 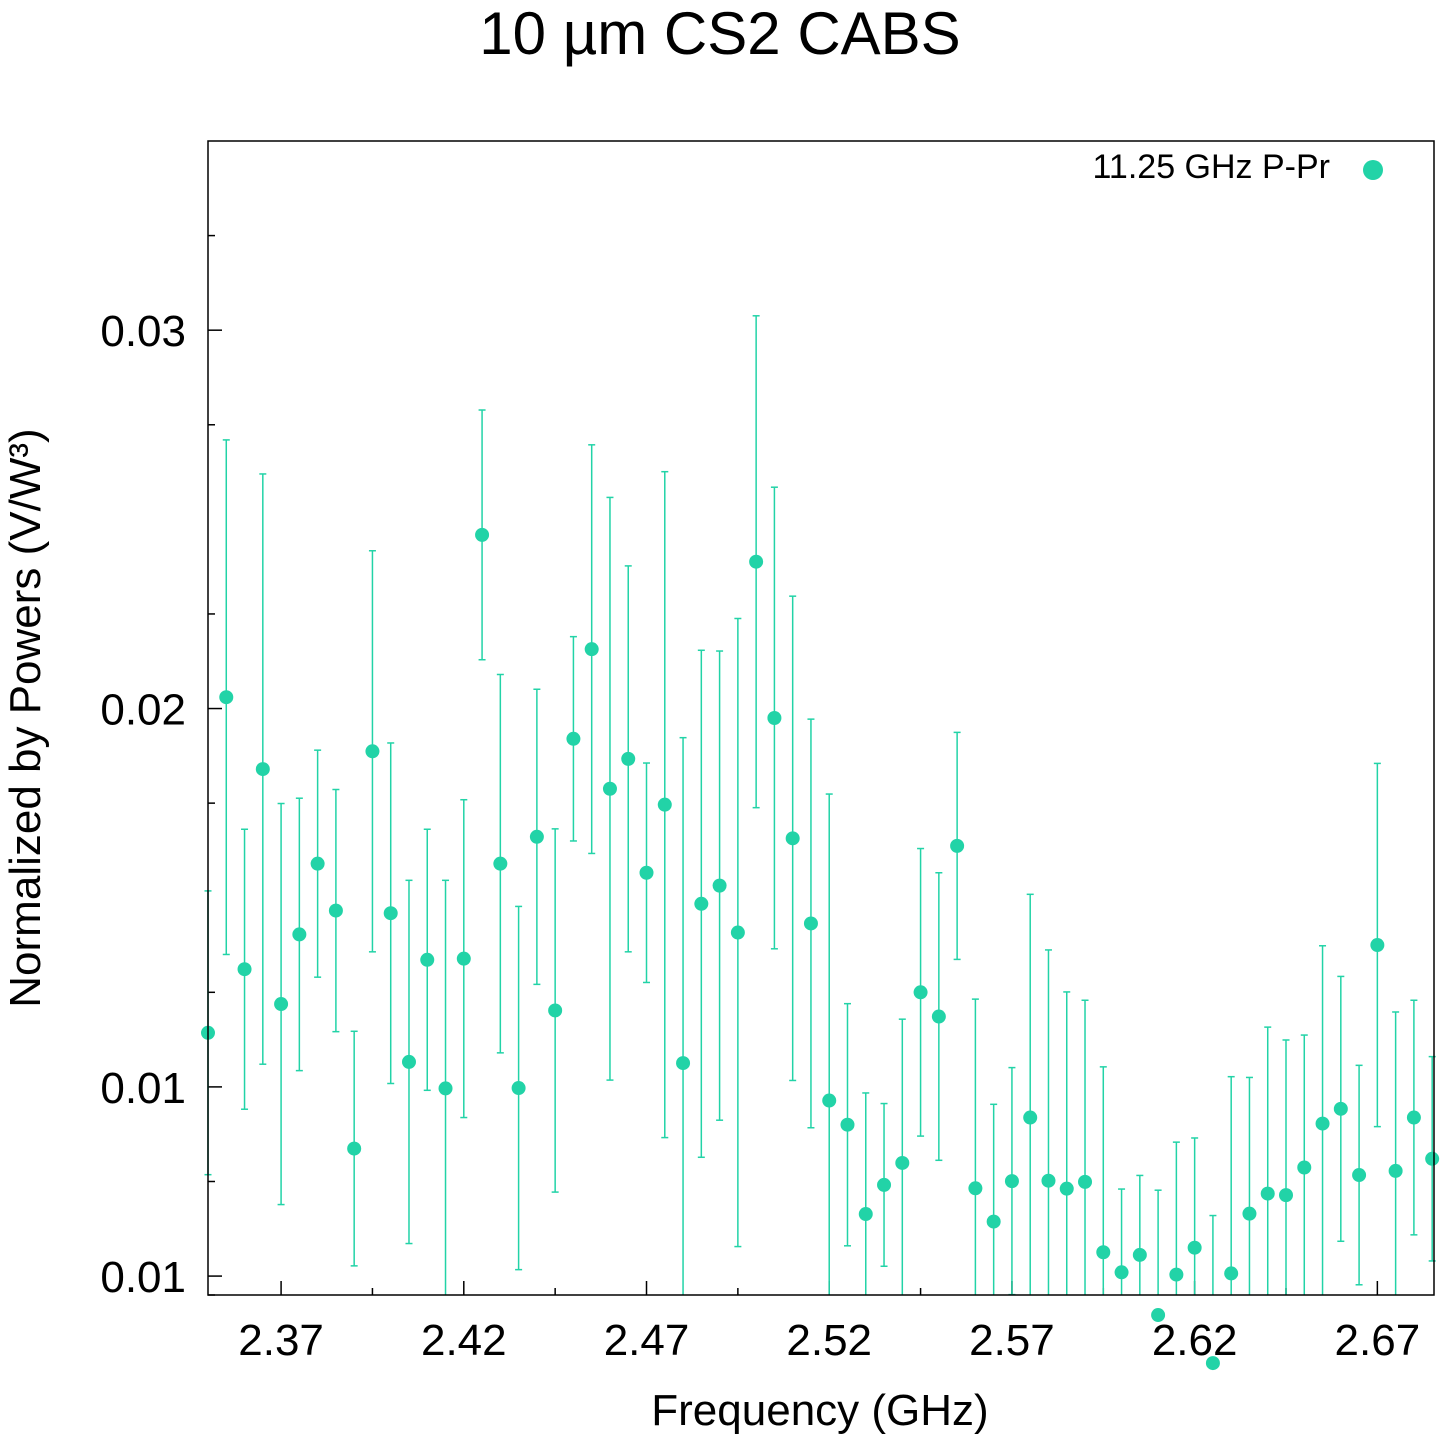 What do you see at coordinates (1211, 167) in the screenshot?
I see `legend-label: 11.25 GHz P-Pr` at bounding box center [1211, 167].